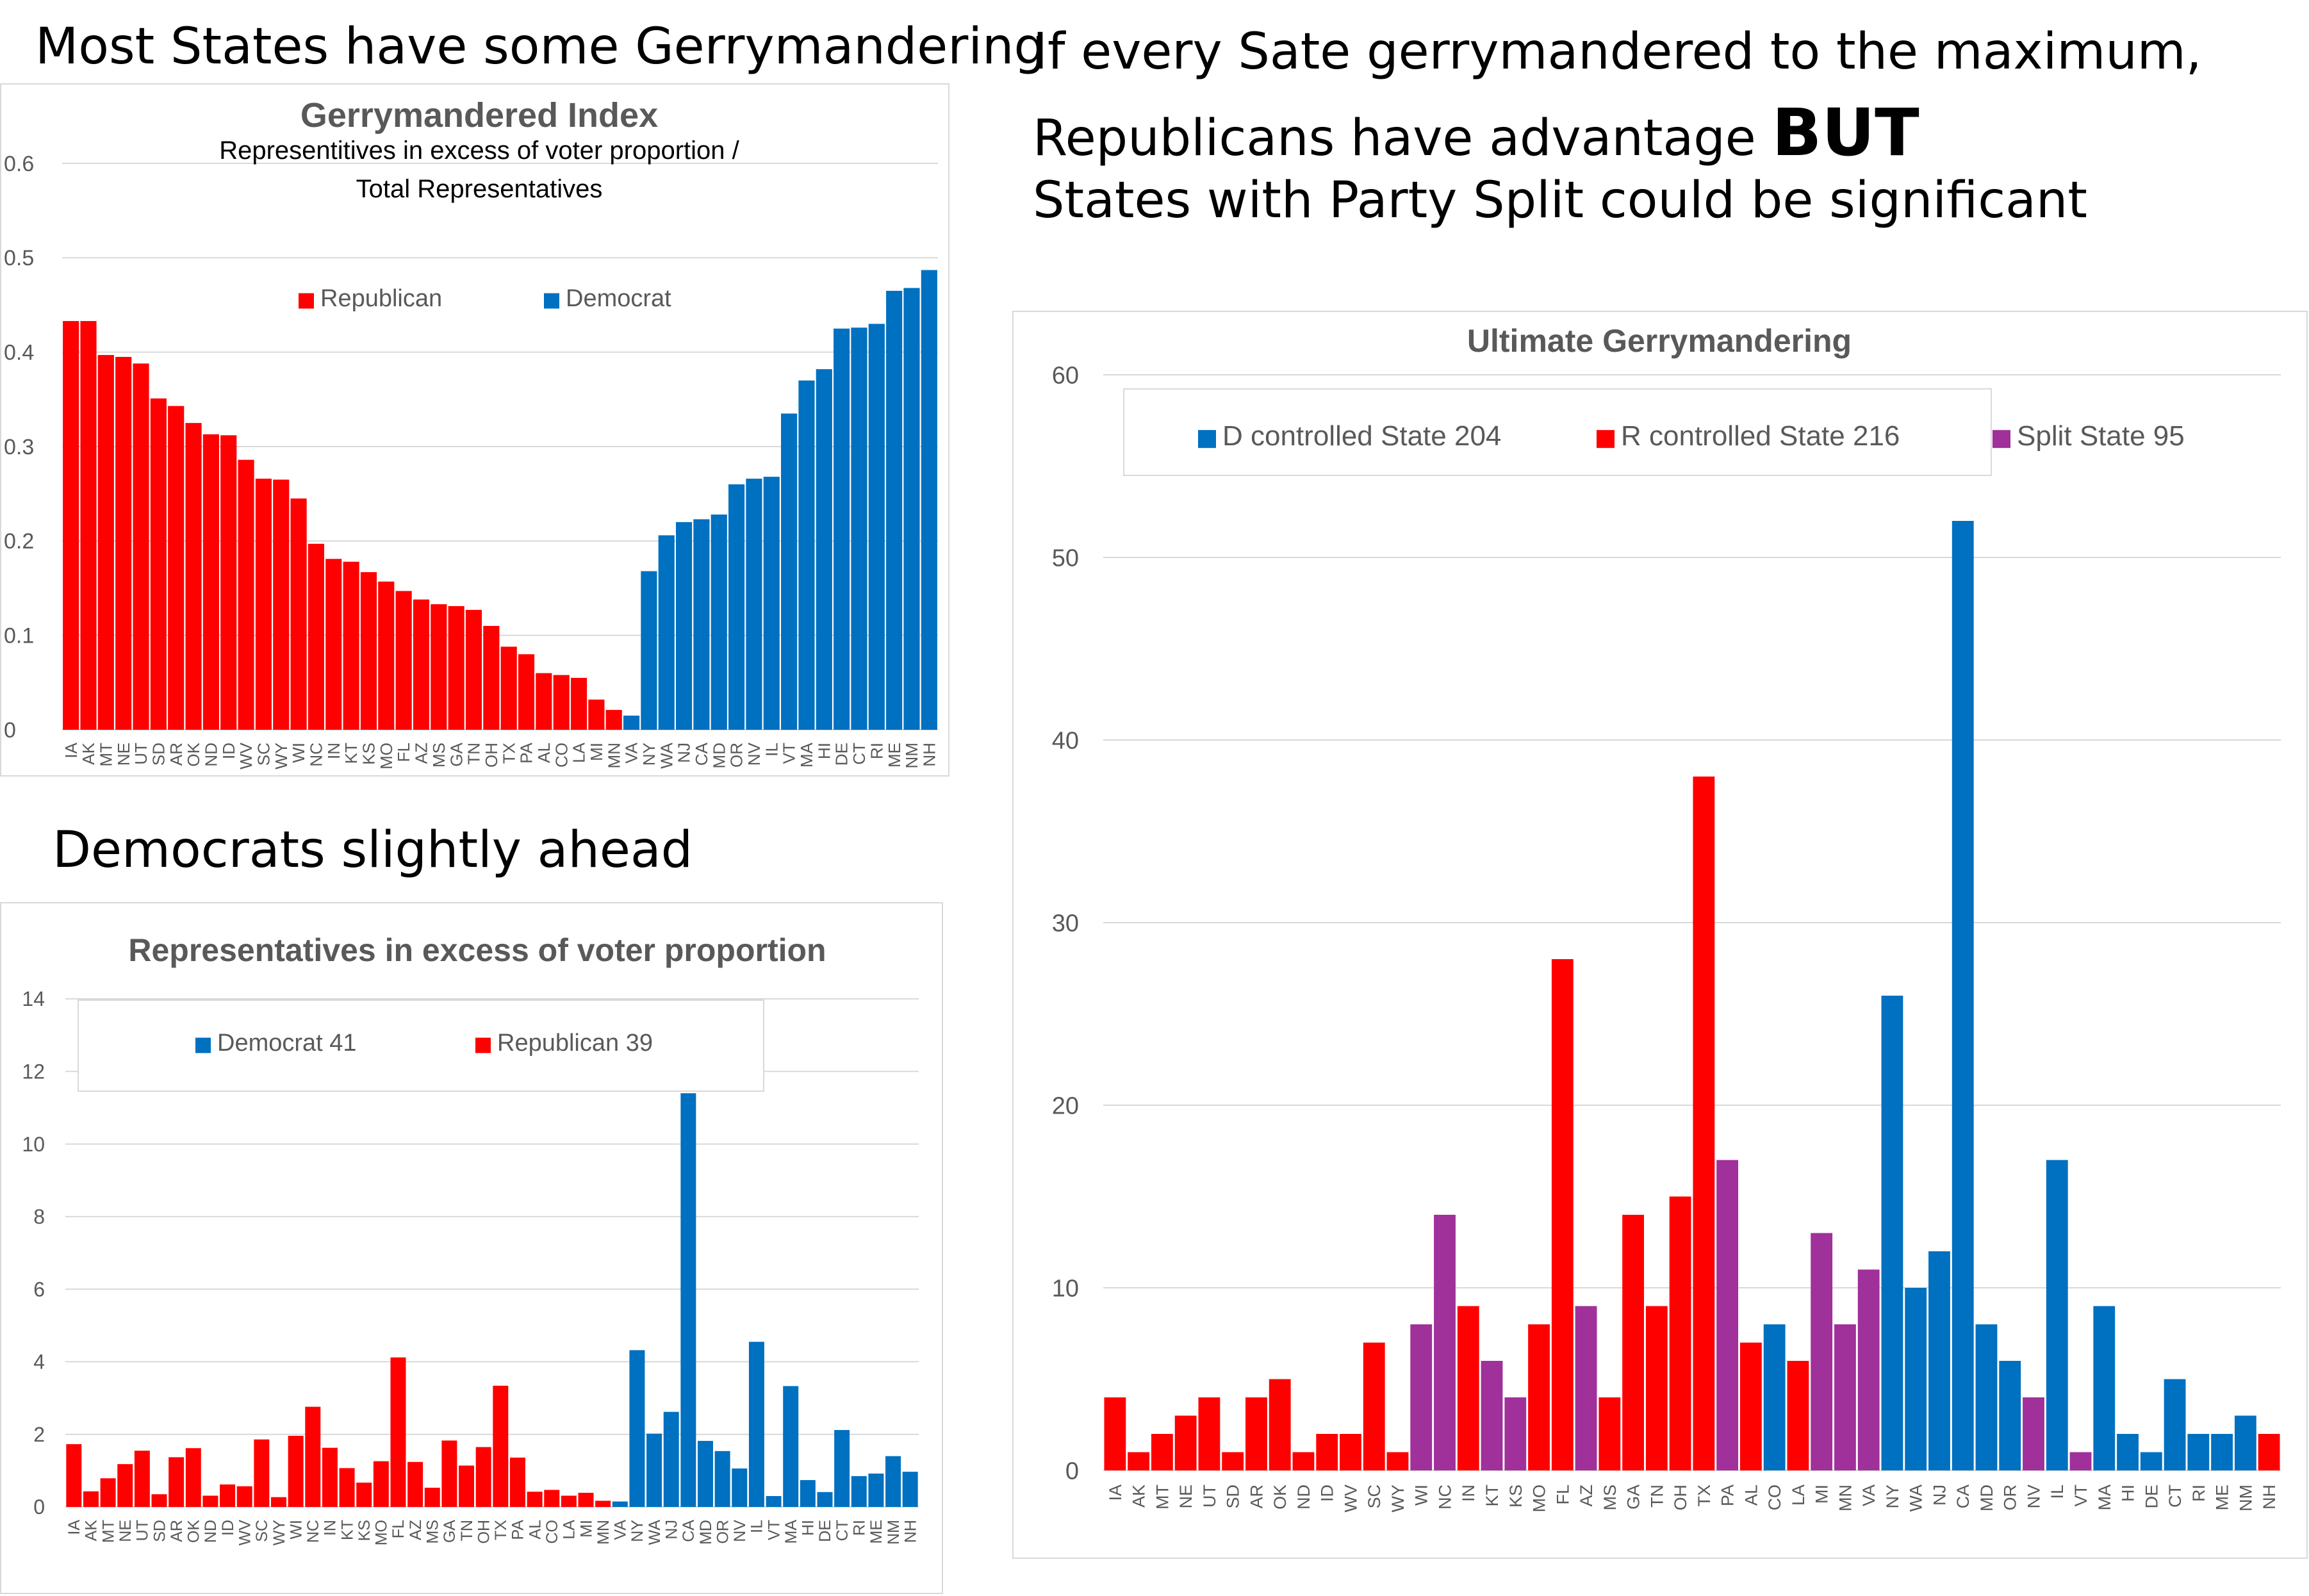 This screenshot has height=1596, width=2309. I want to click on chart-title: Gerrymandered Index, so click(479, 115).